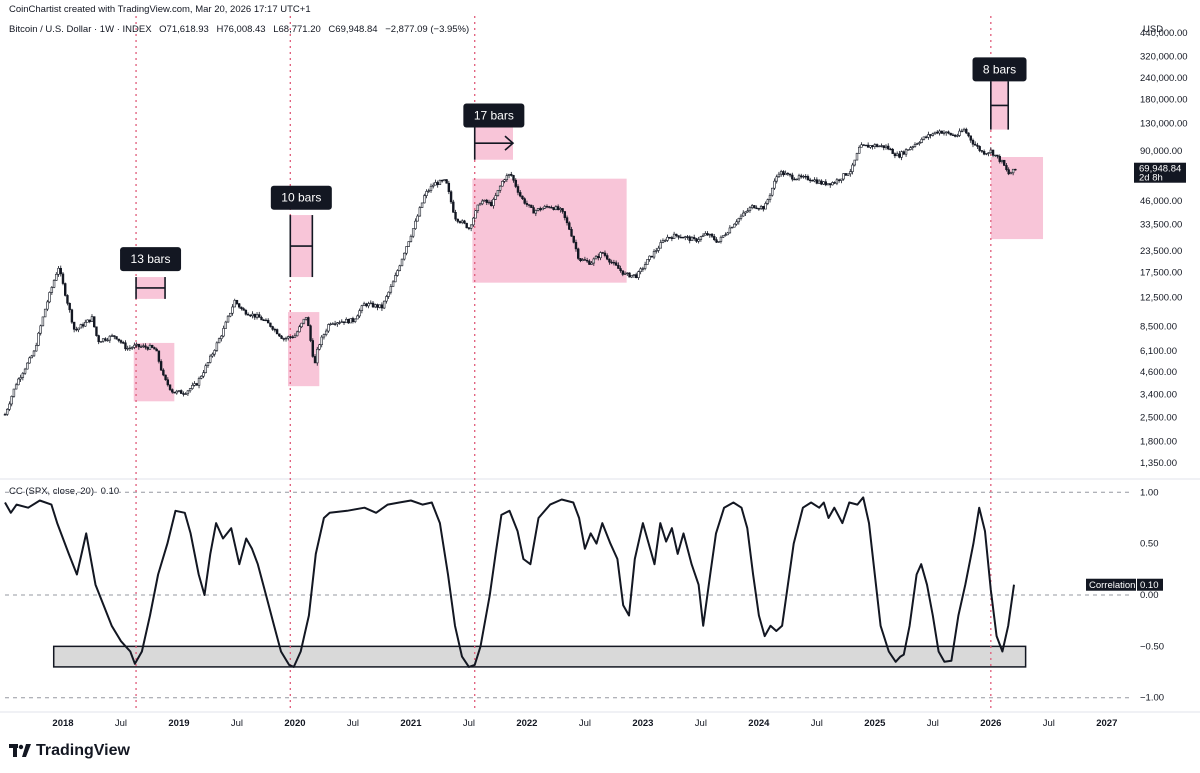 This screenshot has width=1200, height=773. Describe the element at coordinates (1161, 273) in the screenshot. I see `price-tick-label: 17,500.00` at that location.